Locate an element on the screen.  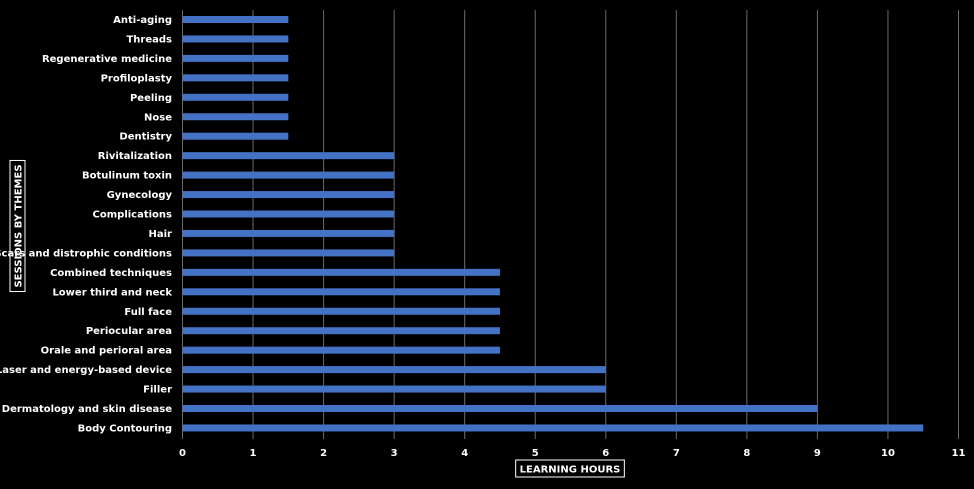
category-label: Hair is located at coordinates (161, 234).